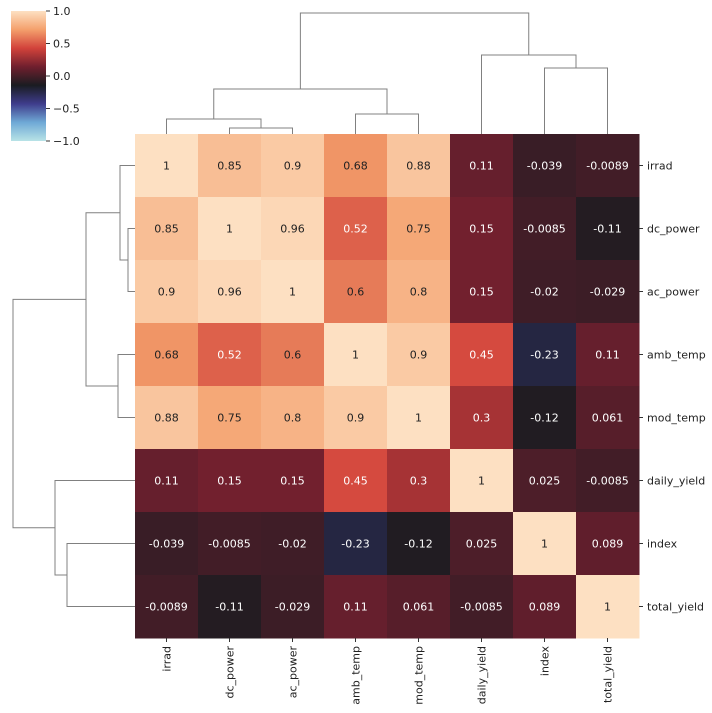  What do you see at coordinates (482, 675) in the screenshot?
I see `column-label: daily_yield` at bounding box center [482, 675].